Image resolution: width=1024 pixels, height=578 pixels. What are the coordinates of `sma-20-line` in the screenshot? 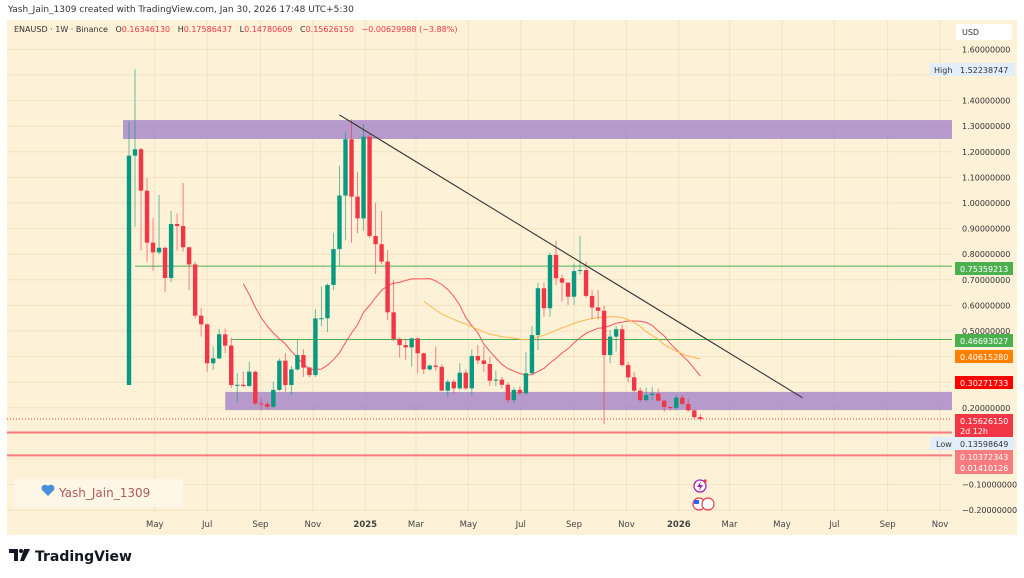 It's located at (471, 327).